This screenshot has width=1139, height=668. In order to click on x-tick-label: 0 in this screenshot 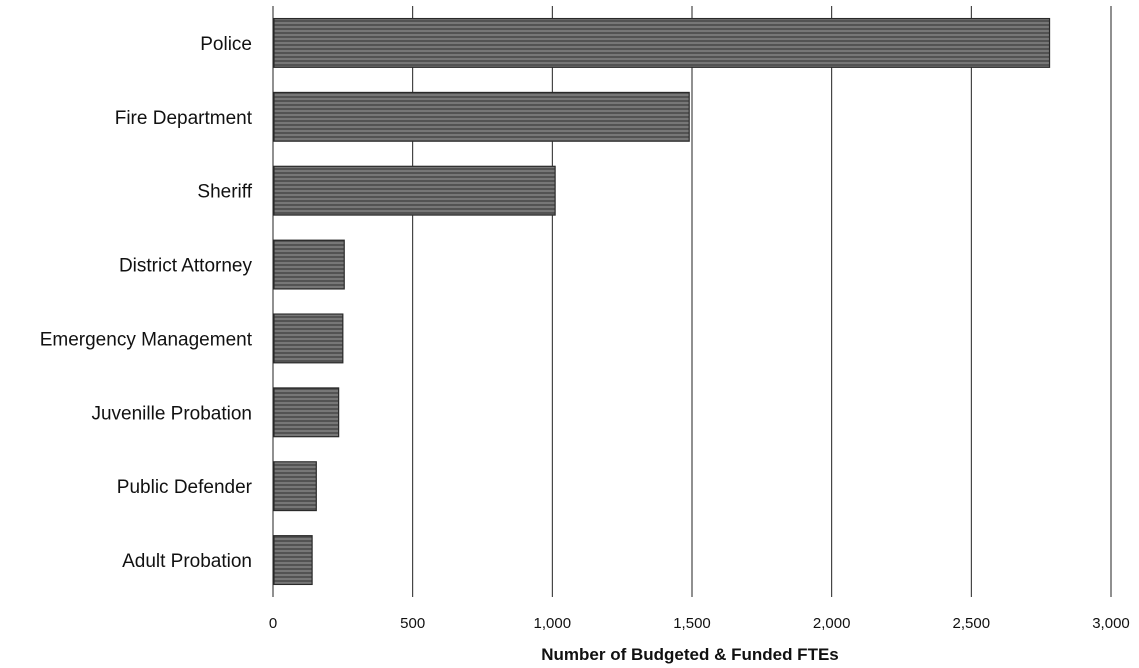, I will do `click(273, 623)`.